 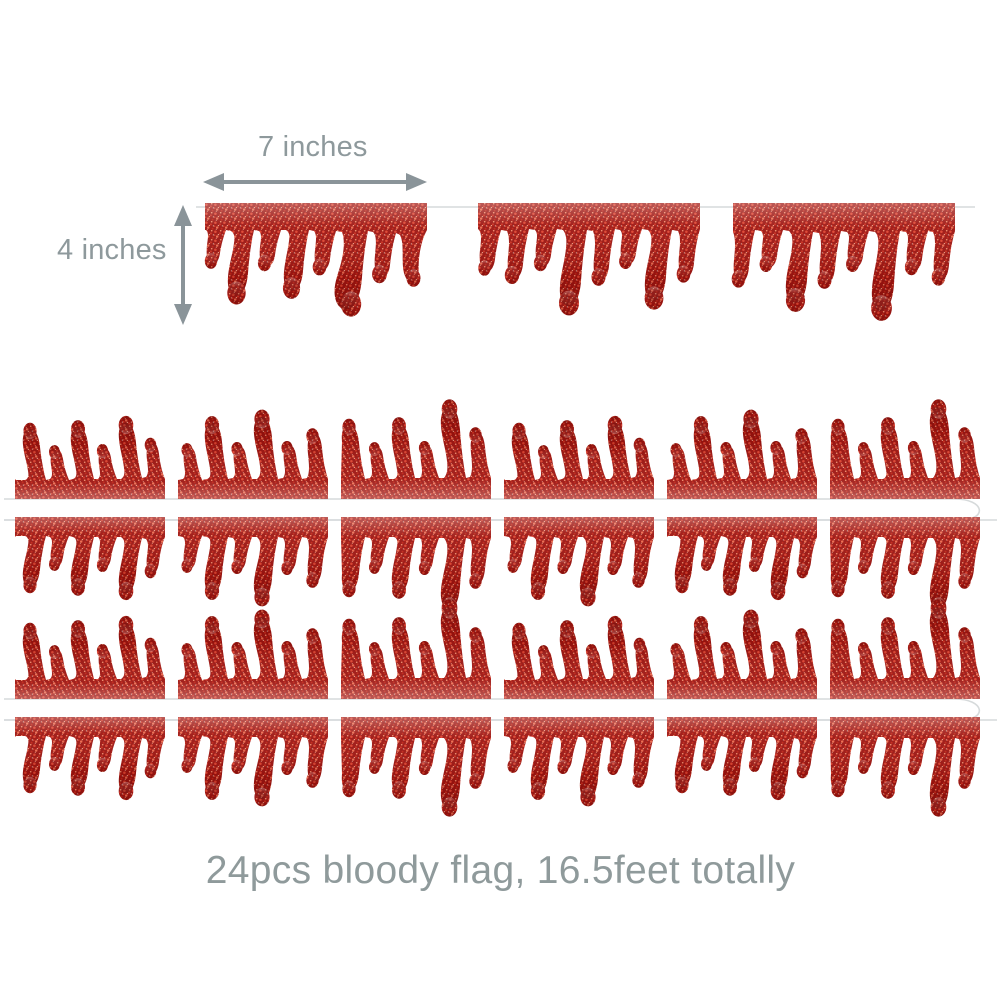 What do you see at coordinates (416, 182) in the screenshot?
I see `width-arrow-head-right` at bounding box center [416, 182].